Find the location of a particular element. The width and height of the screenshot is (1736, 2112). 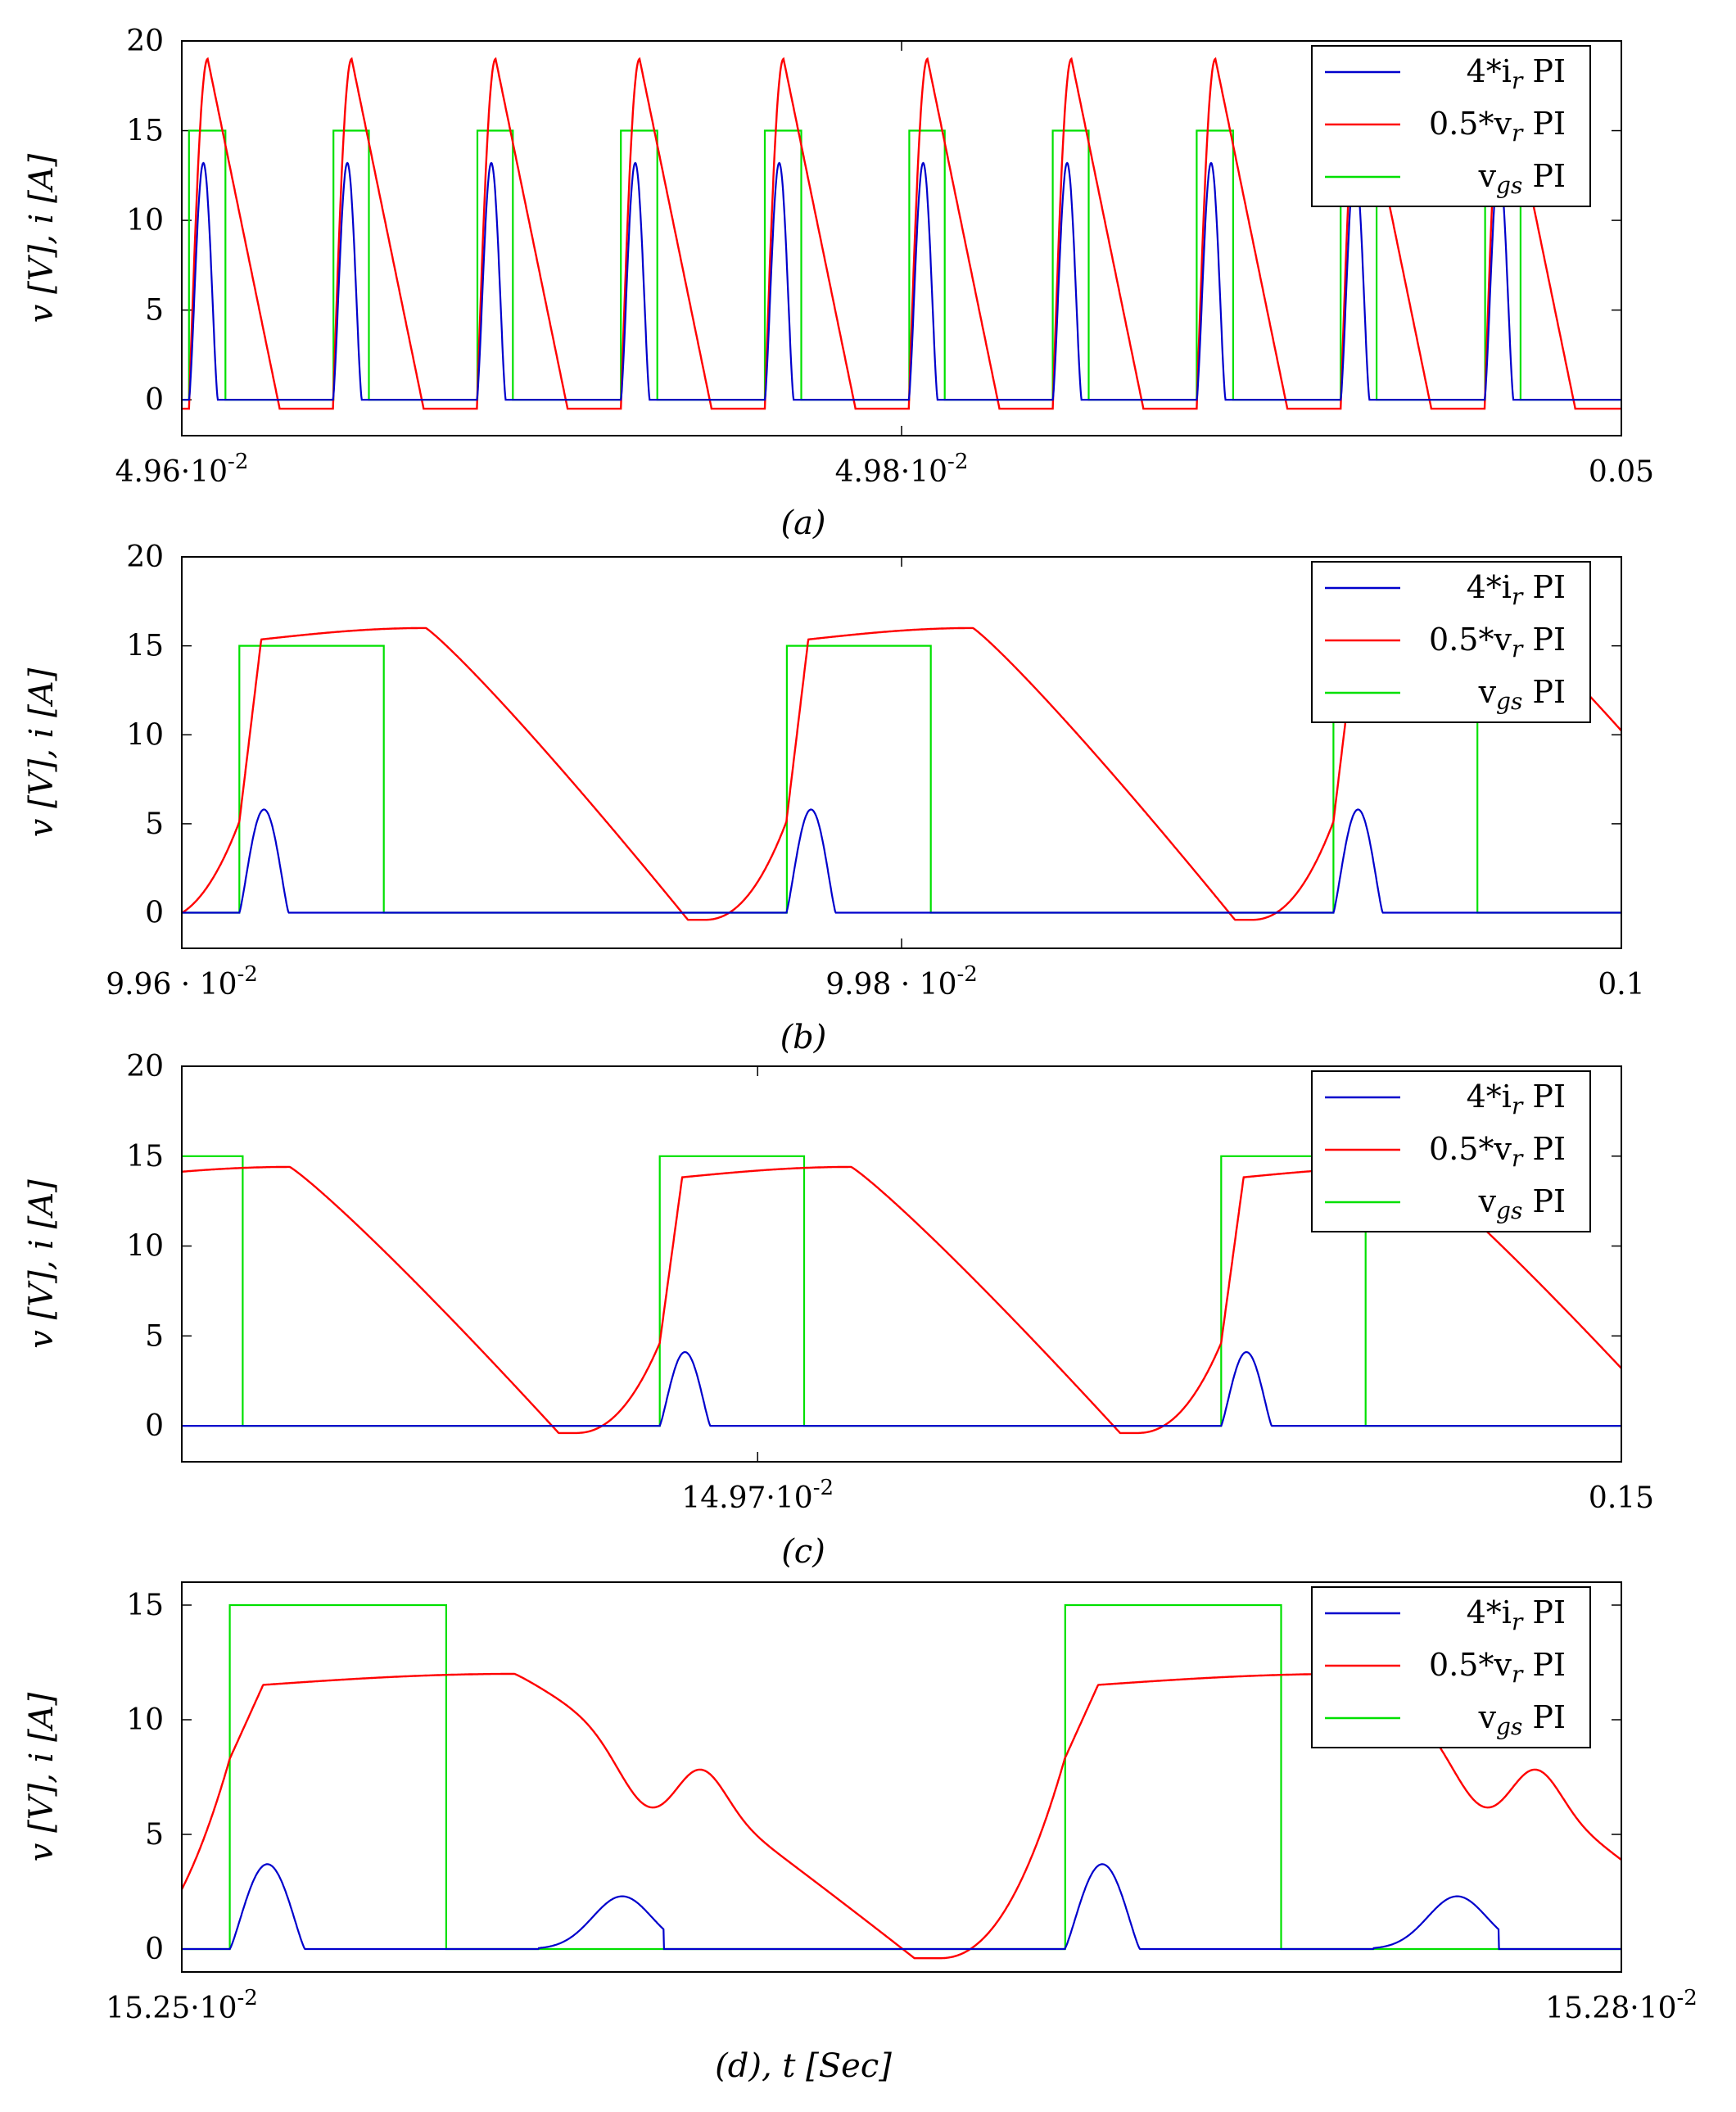

x-tick-label: 15.25·10⁻² is located at coordinates (182, 2005).